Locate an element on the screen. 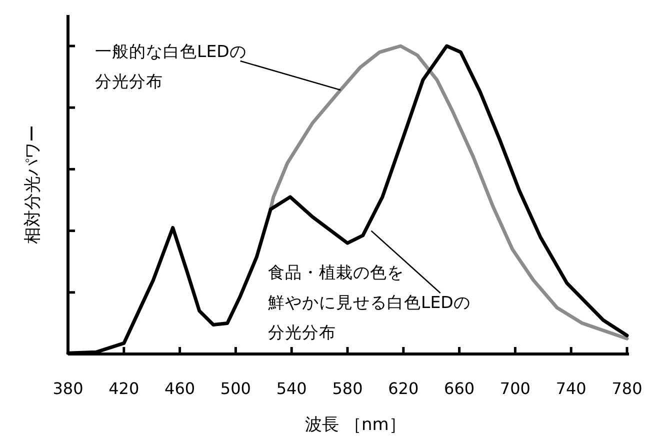  x-tick-label: 700 is located at coordinates (515, 388).